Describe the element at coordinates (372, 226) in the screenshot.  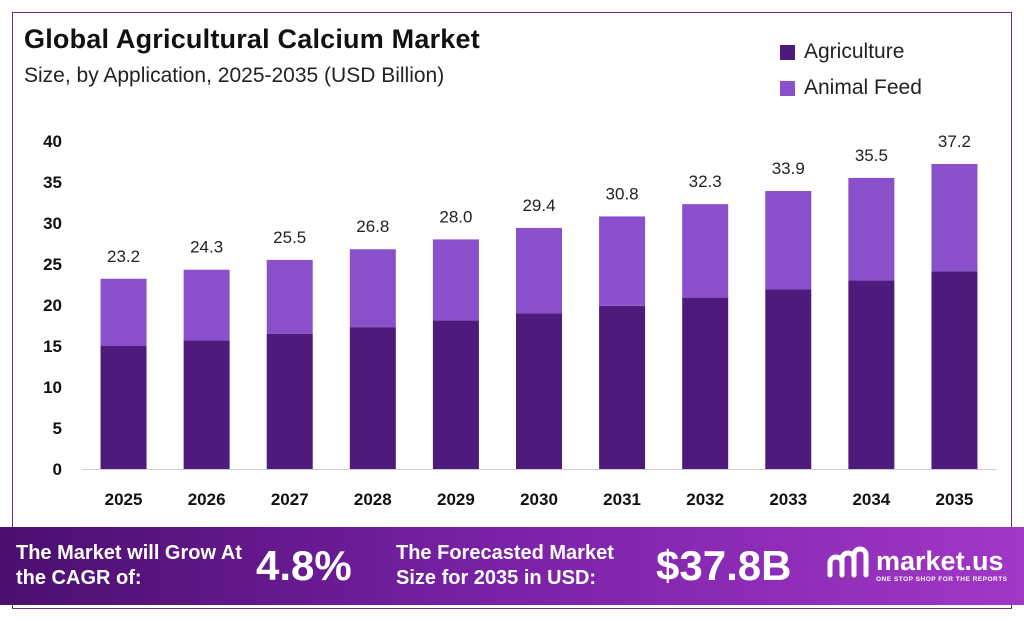
I see `bar-total-label: 26.8` at that location.